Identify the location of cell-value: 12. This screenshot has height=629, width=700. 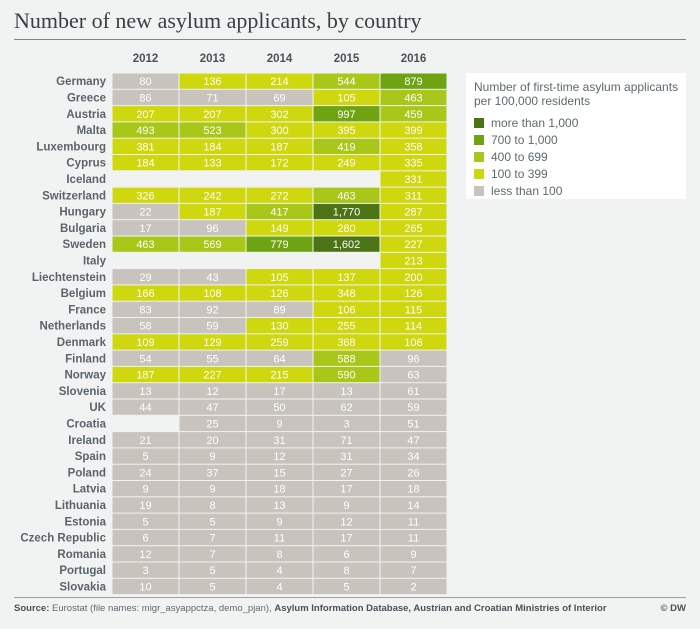
(145, 555).